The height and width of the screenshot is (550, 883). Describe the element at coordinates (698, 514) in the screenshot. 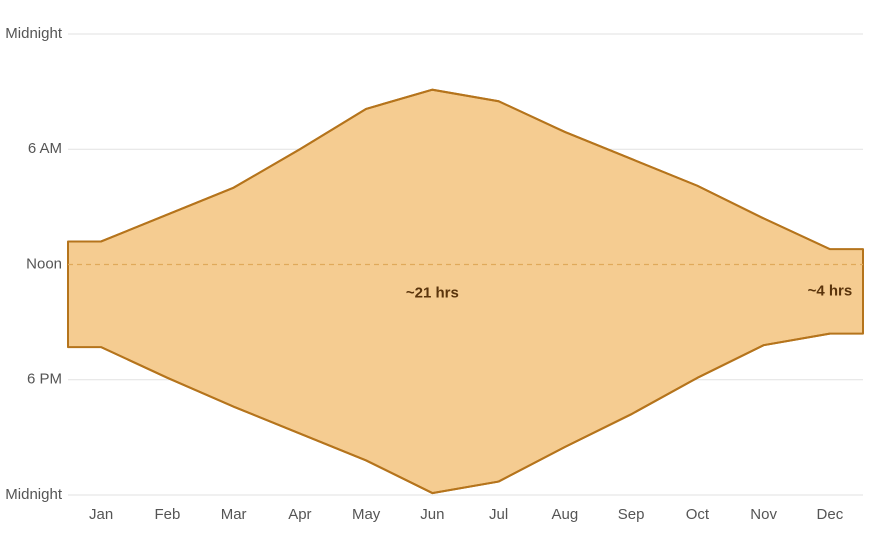

I see `x-tick-label: Oct` at that location.